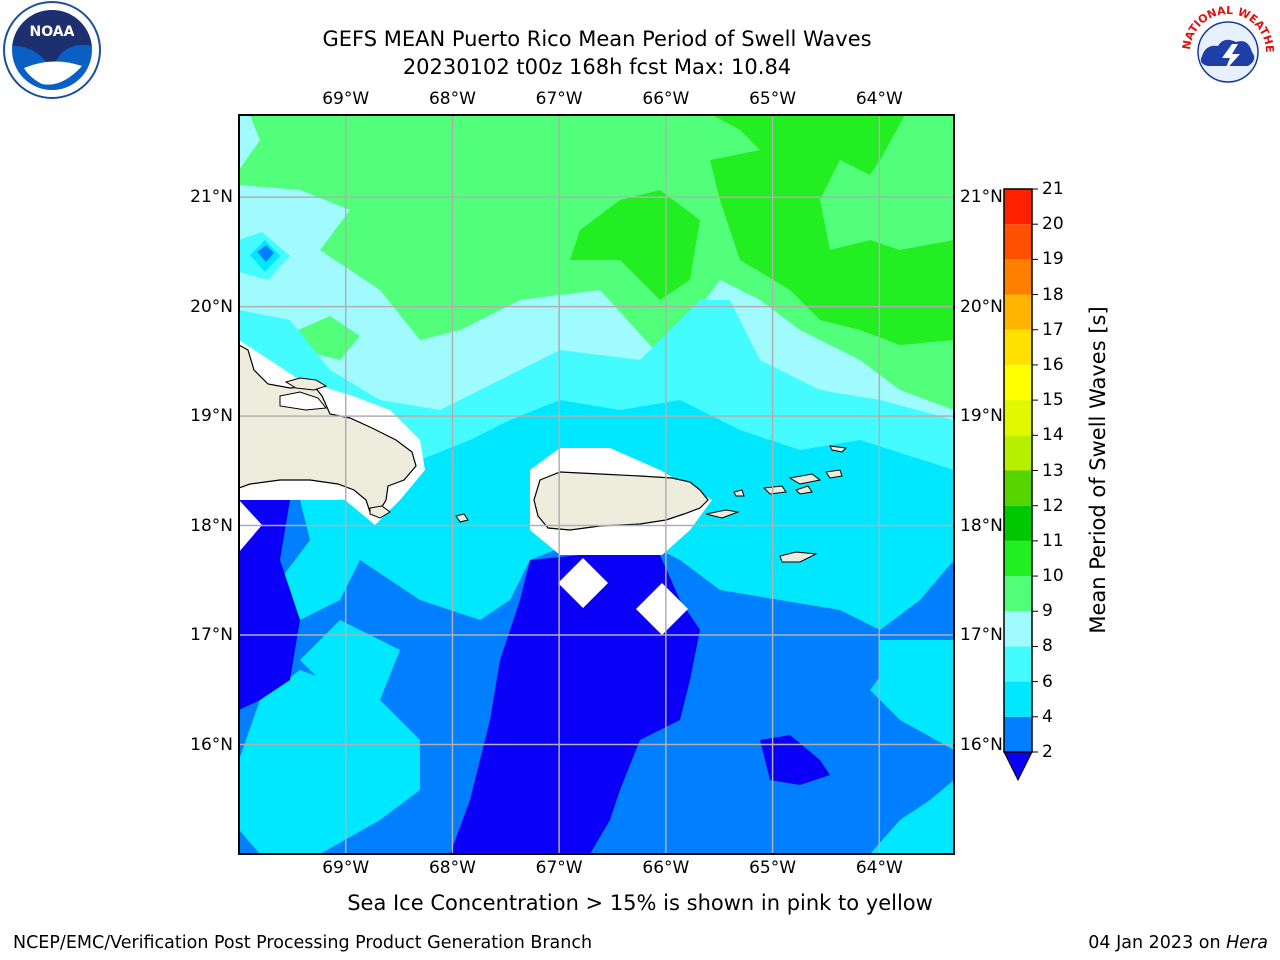 The image size is (1280, 960). I want to click on generation-date: 04 Jan 2023 on Hera, so click(1178, 943).